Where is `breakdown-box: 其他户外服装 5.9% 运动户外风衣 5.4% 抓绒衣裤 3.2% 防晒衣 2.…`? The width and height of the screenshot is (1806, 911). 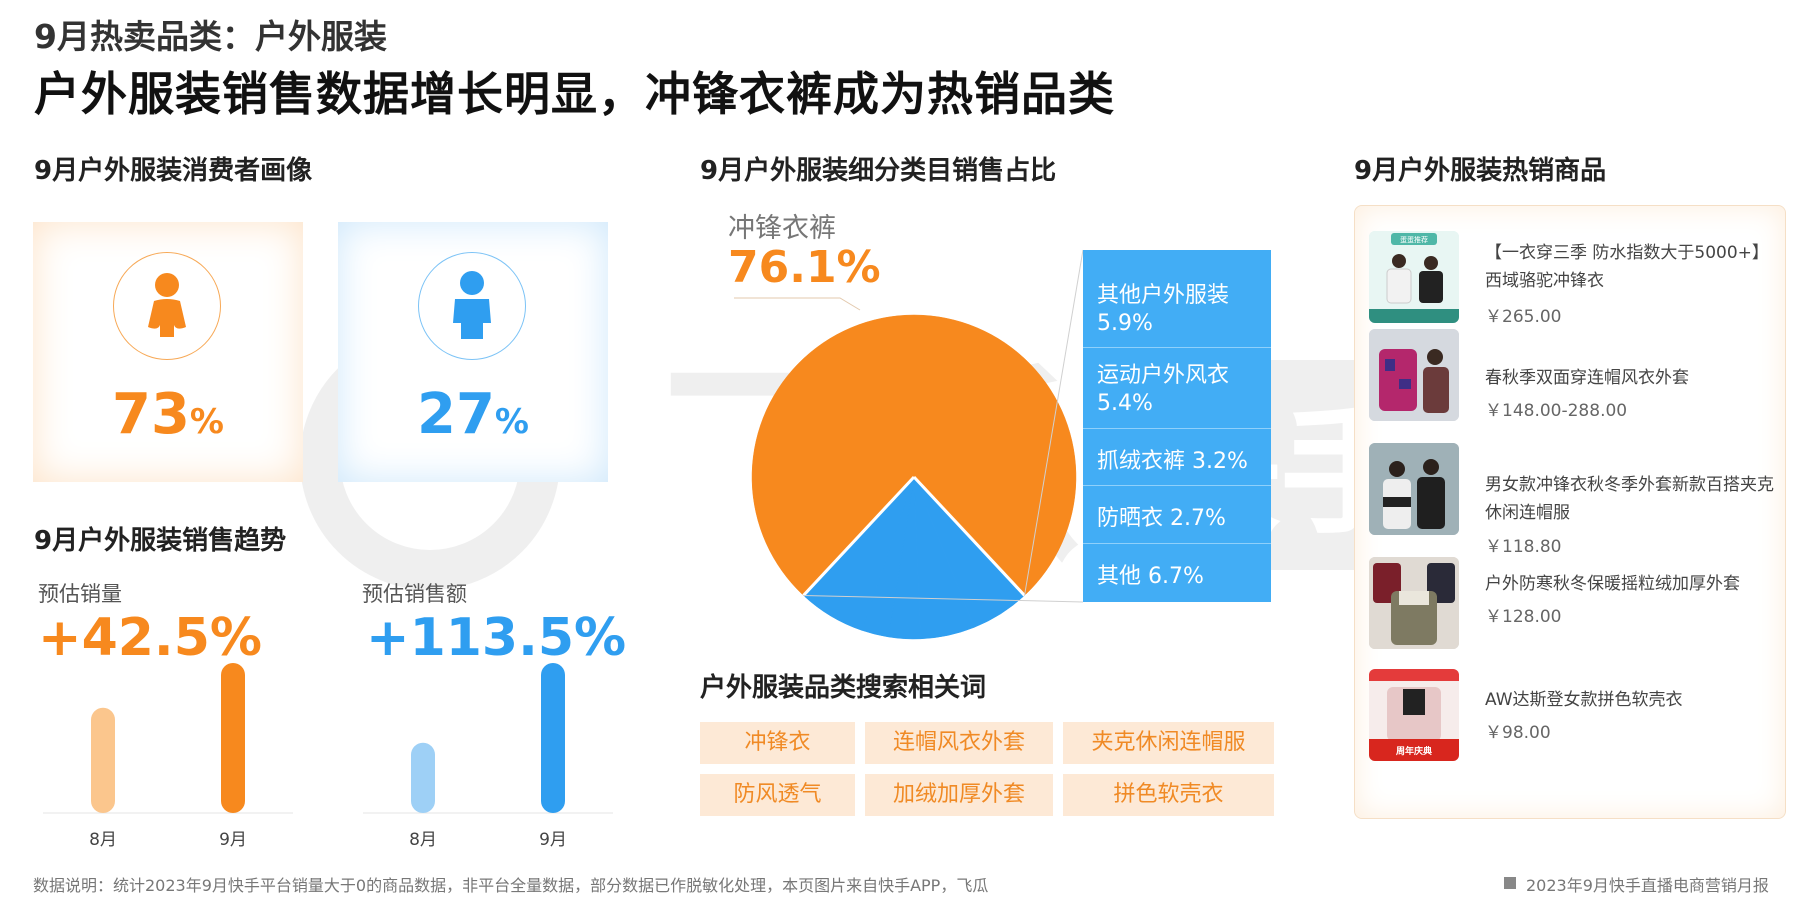 breakdown-box: 其他户外服装 5.9% 运动户外风衣 5.4% 抓绒衣裤 3.2% 防晒衣 2.… is located at coordinates (1177, 426).